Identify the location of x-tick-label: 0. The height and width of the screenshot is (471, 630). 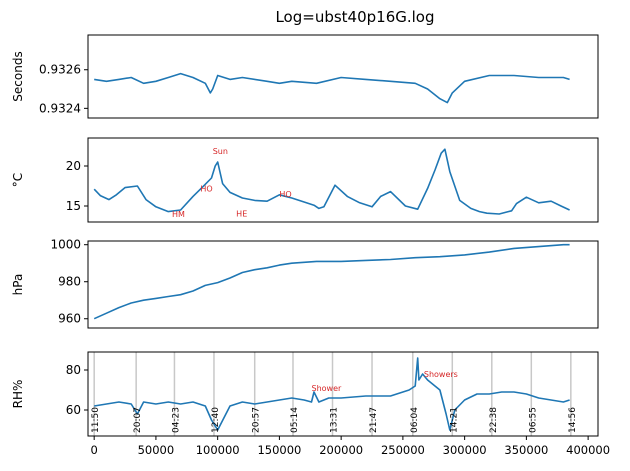
(94, 450).